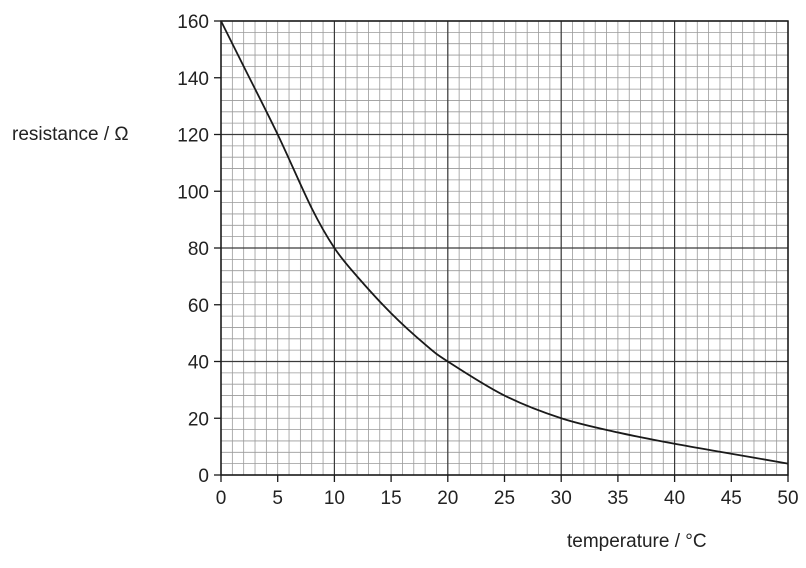  I want to click on y-tick-label: 20, so click(198, 419).